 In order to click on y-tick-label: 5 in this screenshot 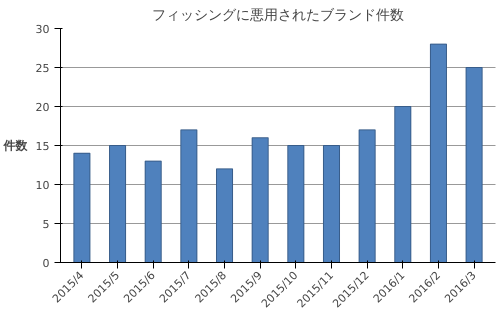, I will do `click(46, 224)`.